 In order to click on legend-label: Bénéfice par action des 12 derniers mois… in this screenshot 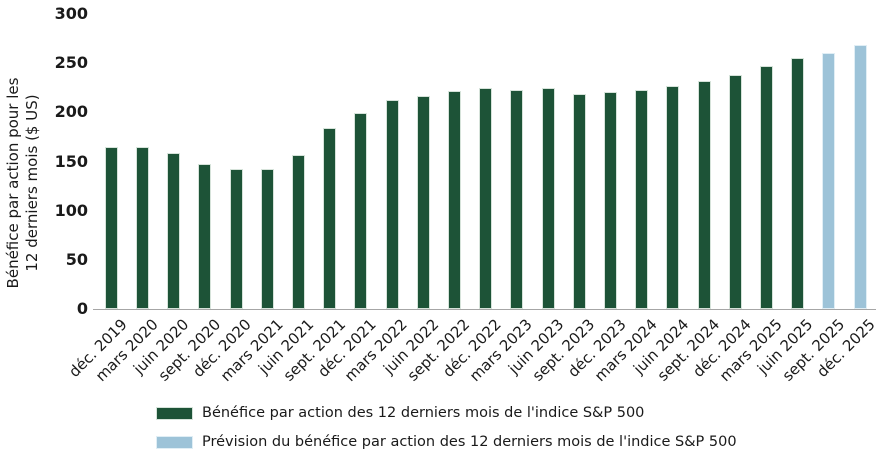, I will do `click(423, 413)`.